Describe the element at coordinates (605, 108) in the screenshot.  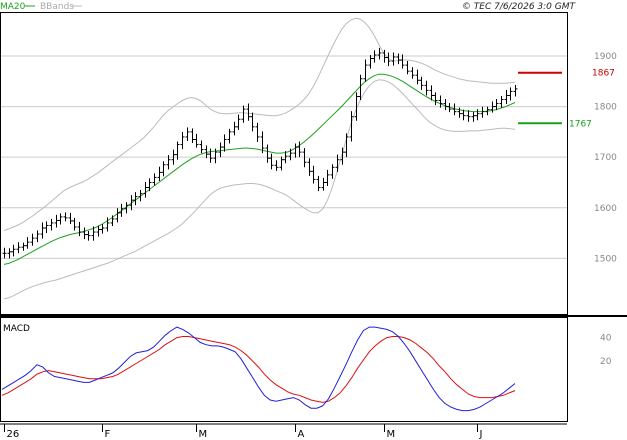
I see `price-tick-label: 1800` at that location.